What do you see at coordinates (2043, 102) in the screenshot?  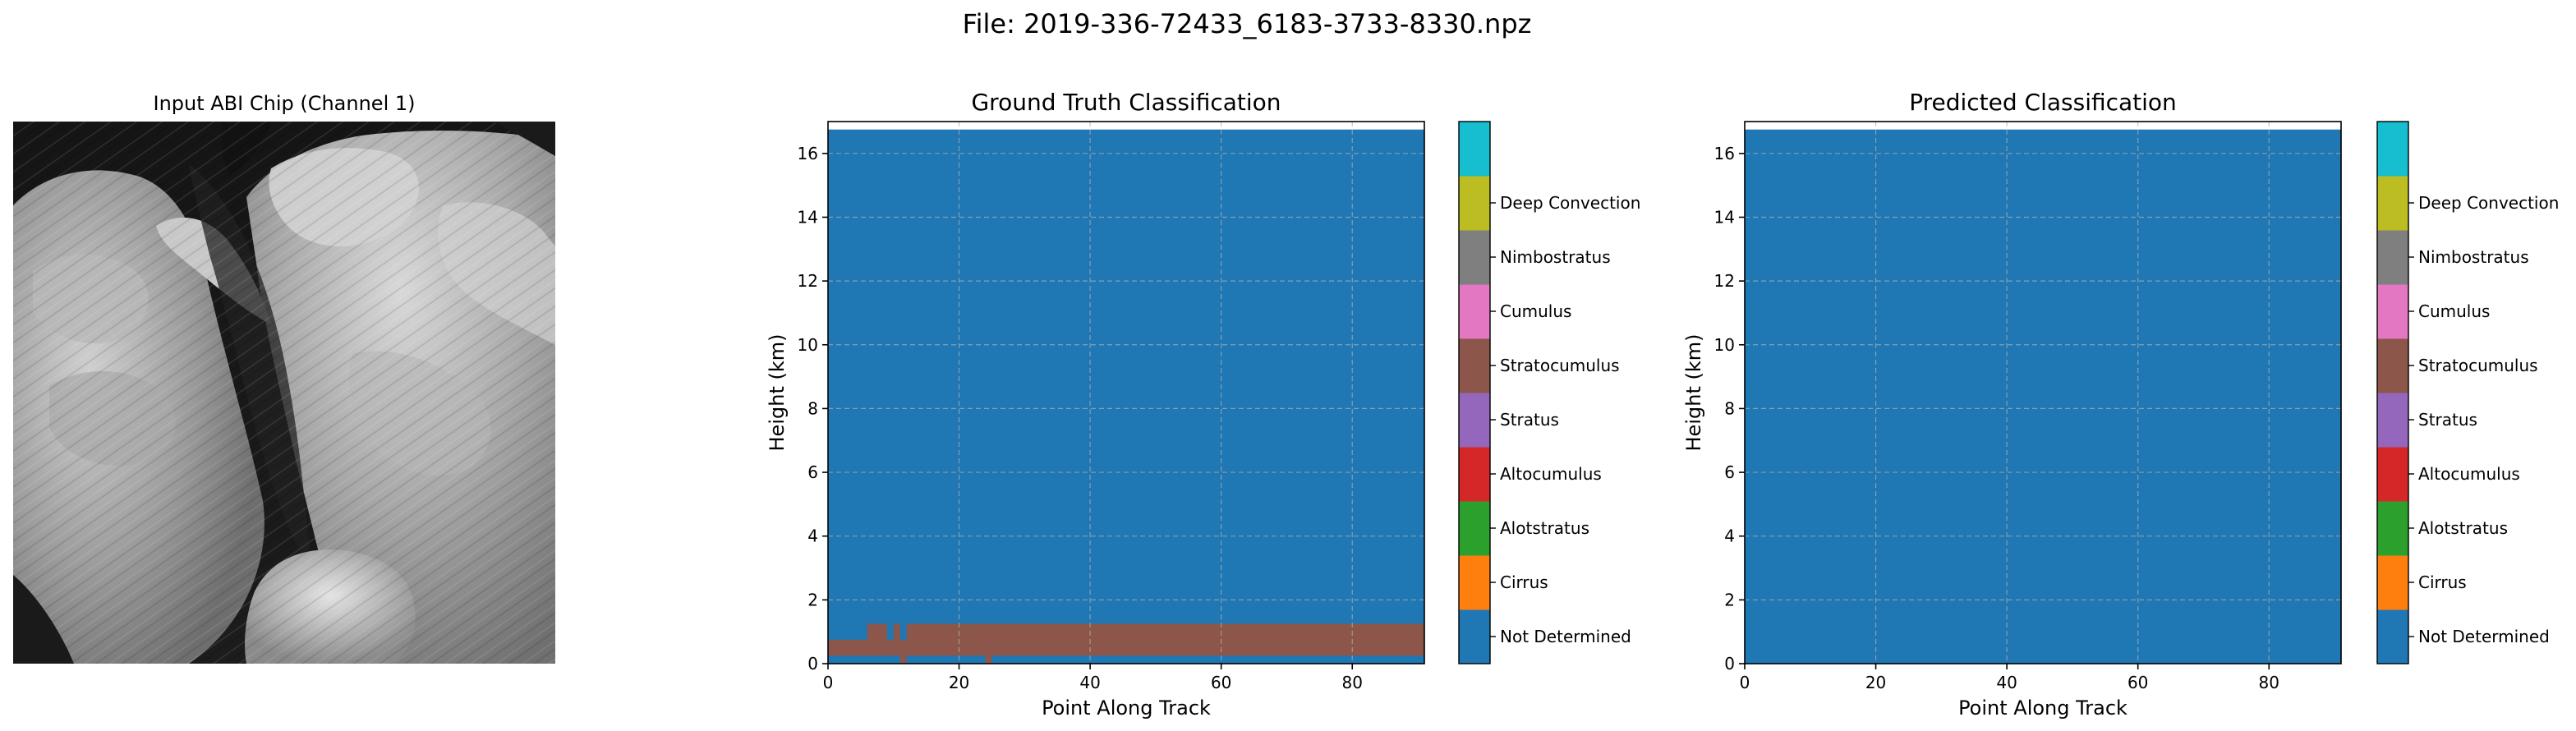 I see `chart-title: Predicted Classification` at bounding box center [2043, 102].